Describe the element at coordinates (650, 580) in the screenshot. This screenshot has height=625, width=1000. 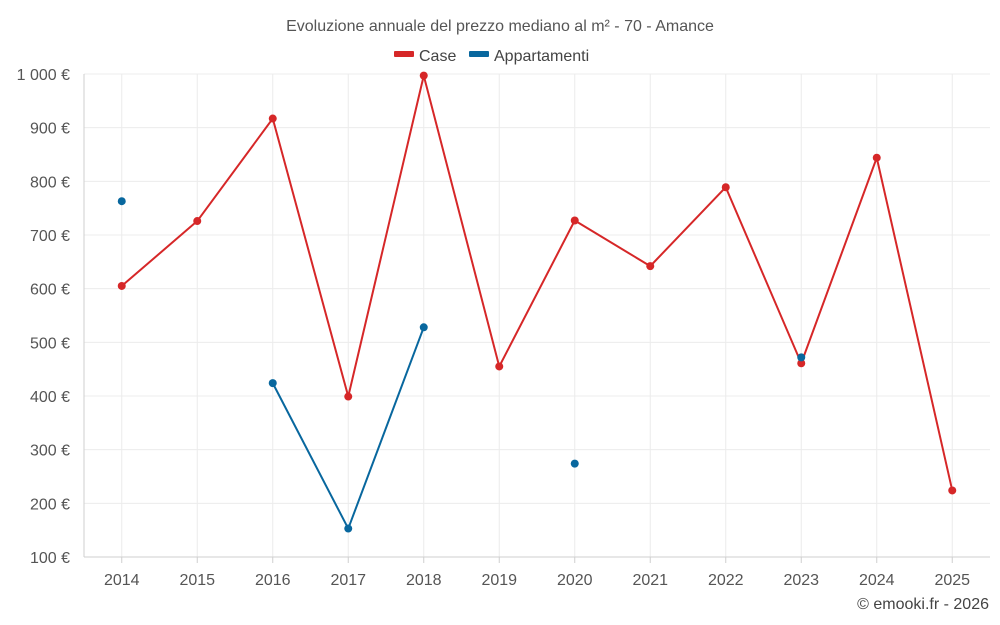
I see `x-tick-label: 2021` at that location.